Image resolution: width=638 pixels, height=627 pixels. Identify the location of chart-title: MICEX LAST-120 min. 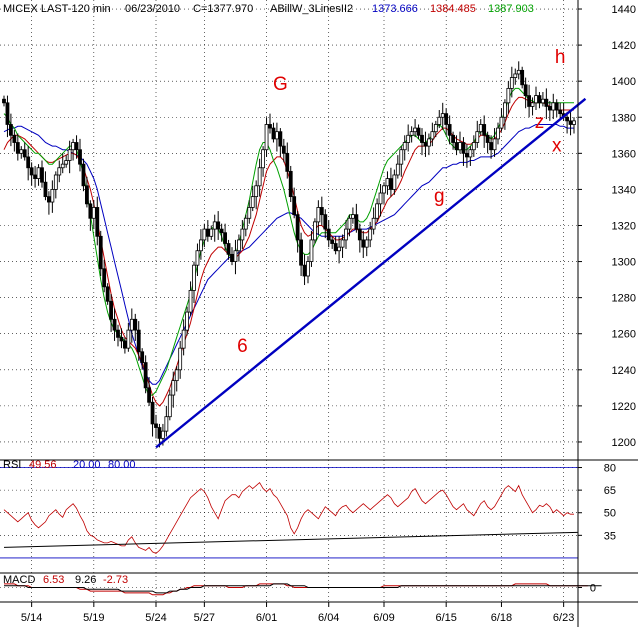
(57, 9).